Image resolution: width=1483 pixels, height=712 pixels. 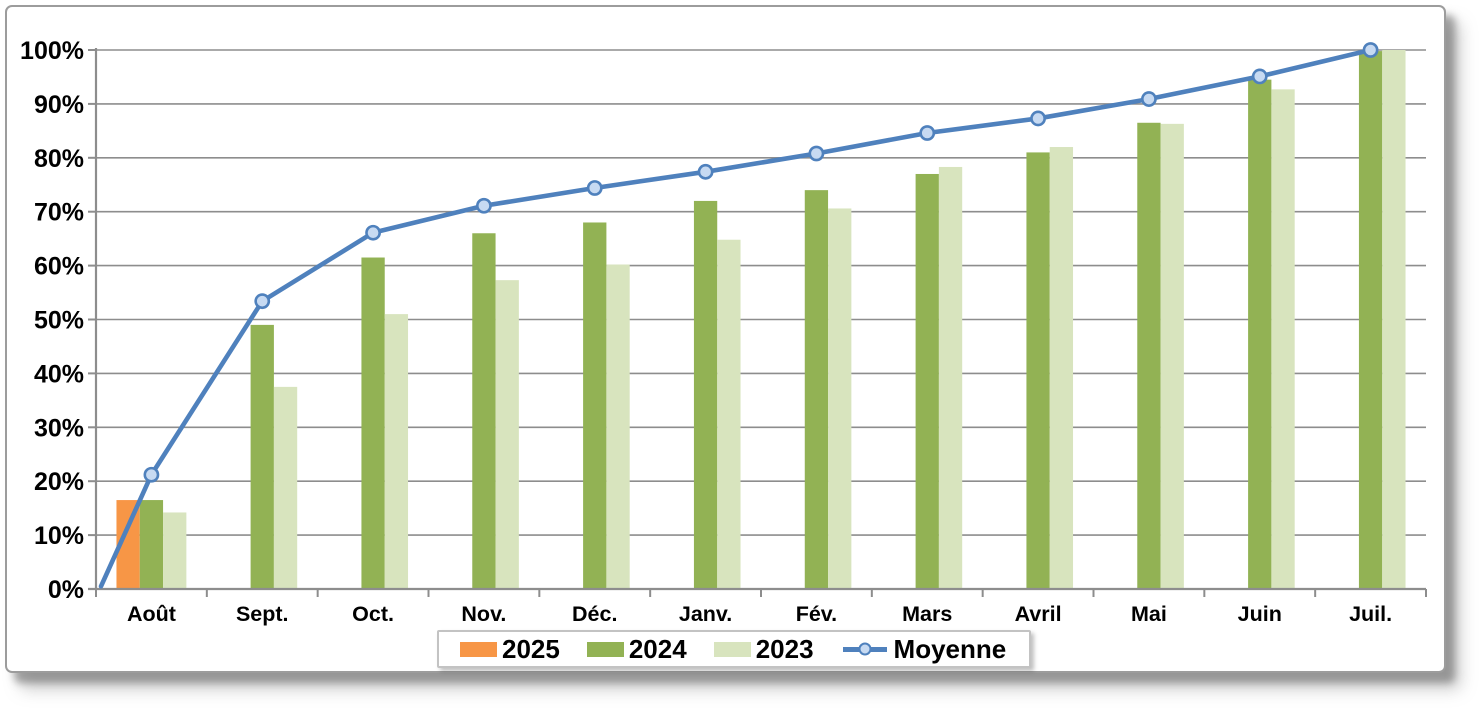 I want to click on x-axis-label: Nov., so click(x=483, y=614).